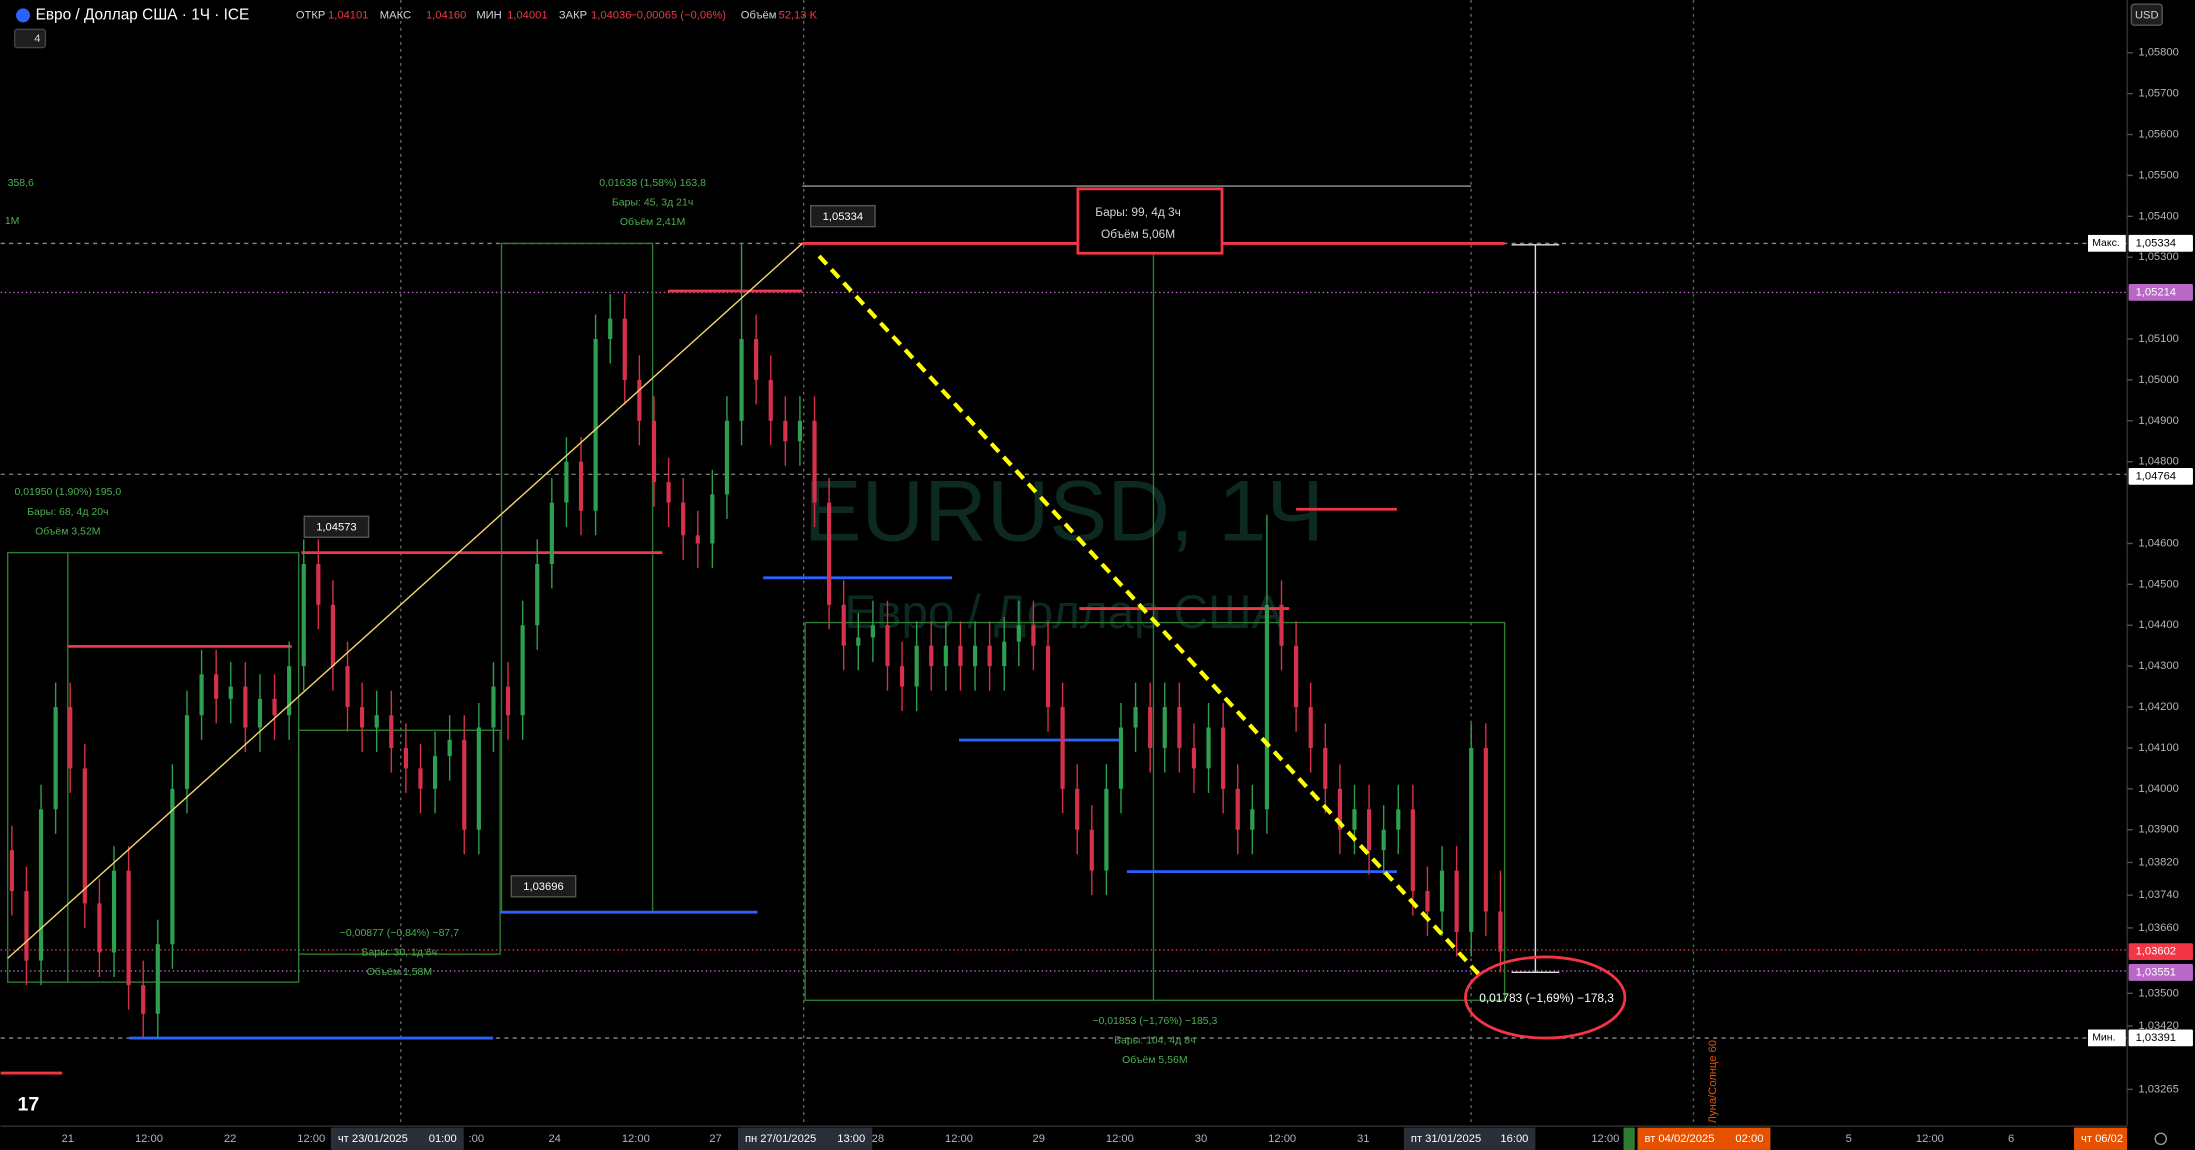  What do you see at coordinates (2158, 543) in the screenshot?
I see `y-tick-label: 1,04600` at bounding box center [2158, 543].